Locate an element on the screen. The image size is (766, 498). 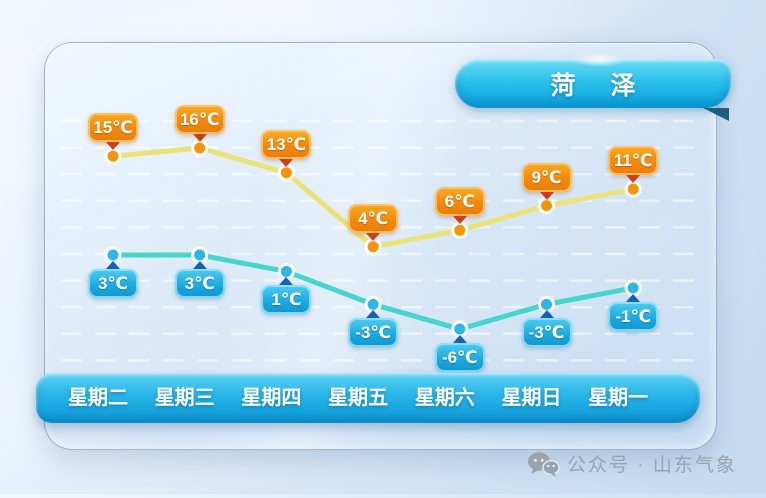
high-temp-label: 16℃ is located at coordinates (199, 119).